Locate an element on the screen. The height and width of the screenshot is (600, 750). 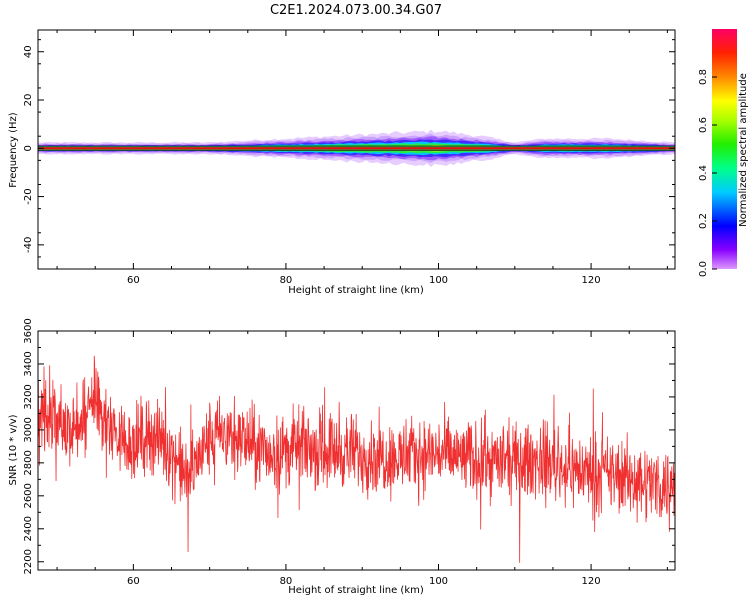
spectrogram-x-tick-label: 120 is located at coordinates (591, 280).